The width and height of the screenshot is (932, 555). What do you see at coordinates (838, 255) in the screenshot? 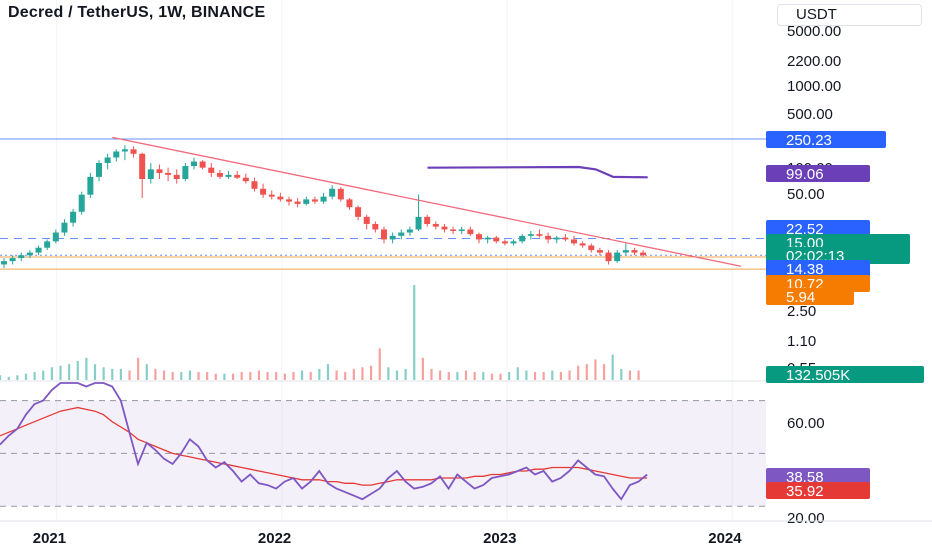
I see `price-badge-4-bg` at bounding box center [838, 255].